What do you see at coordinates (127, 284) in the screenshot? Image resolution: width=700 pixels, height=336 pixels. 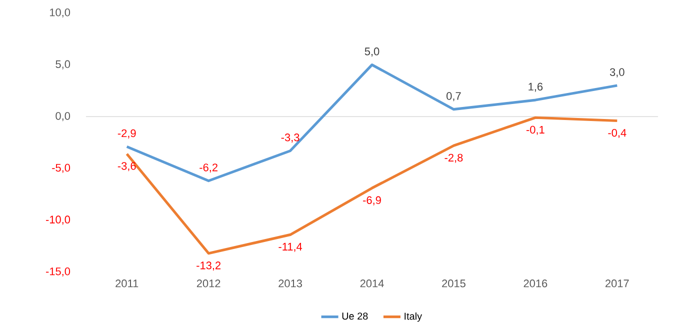 I see `x-tick-label: 2011` at bounding box center [127, 284].